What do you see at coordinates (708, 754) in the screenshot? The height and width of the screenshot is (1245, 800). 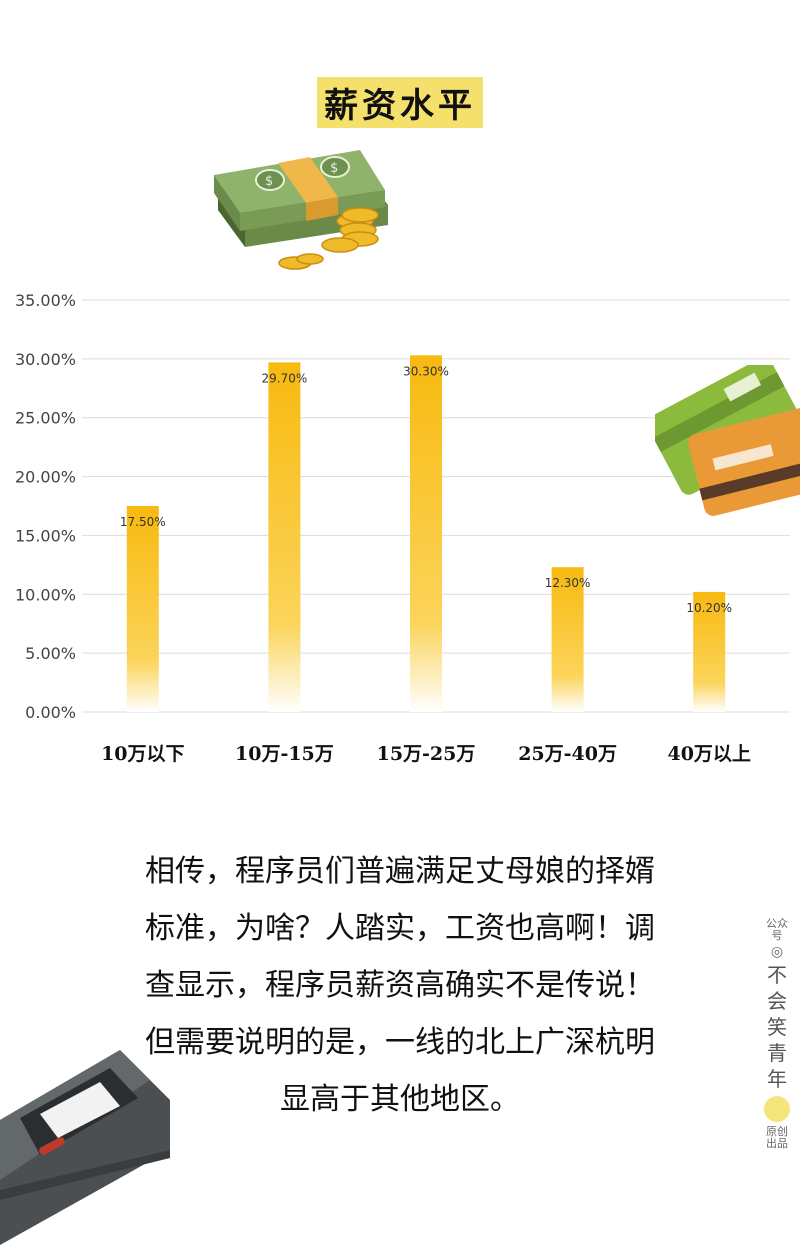 I see `x-tick-label: 40万以上` at bounding box center [708, 754].